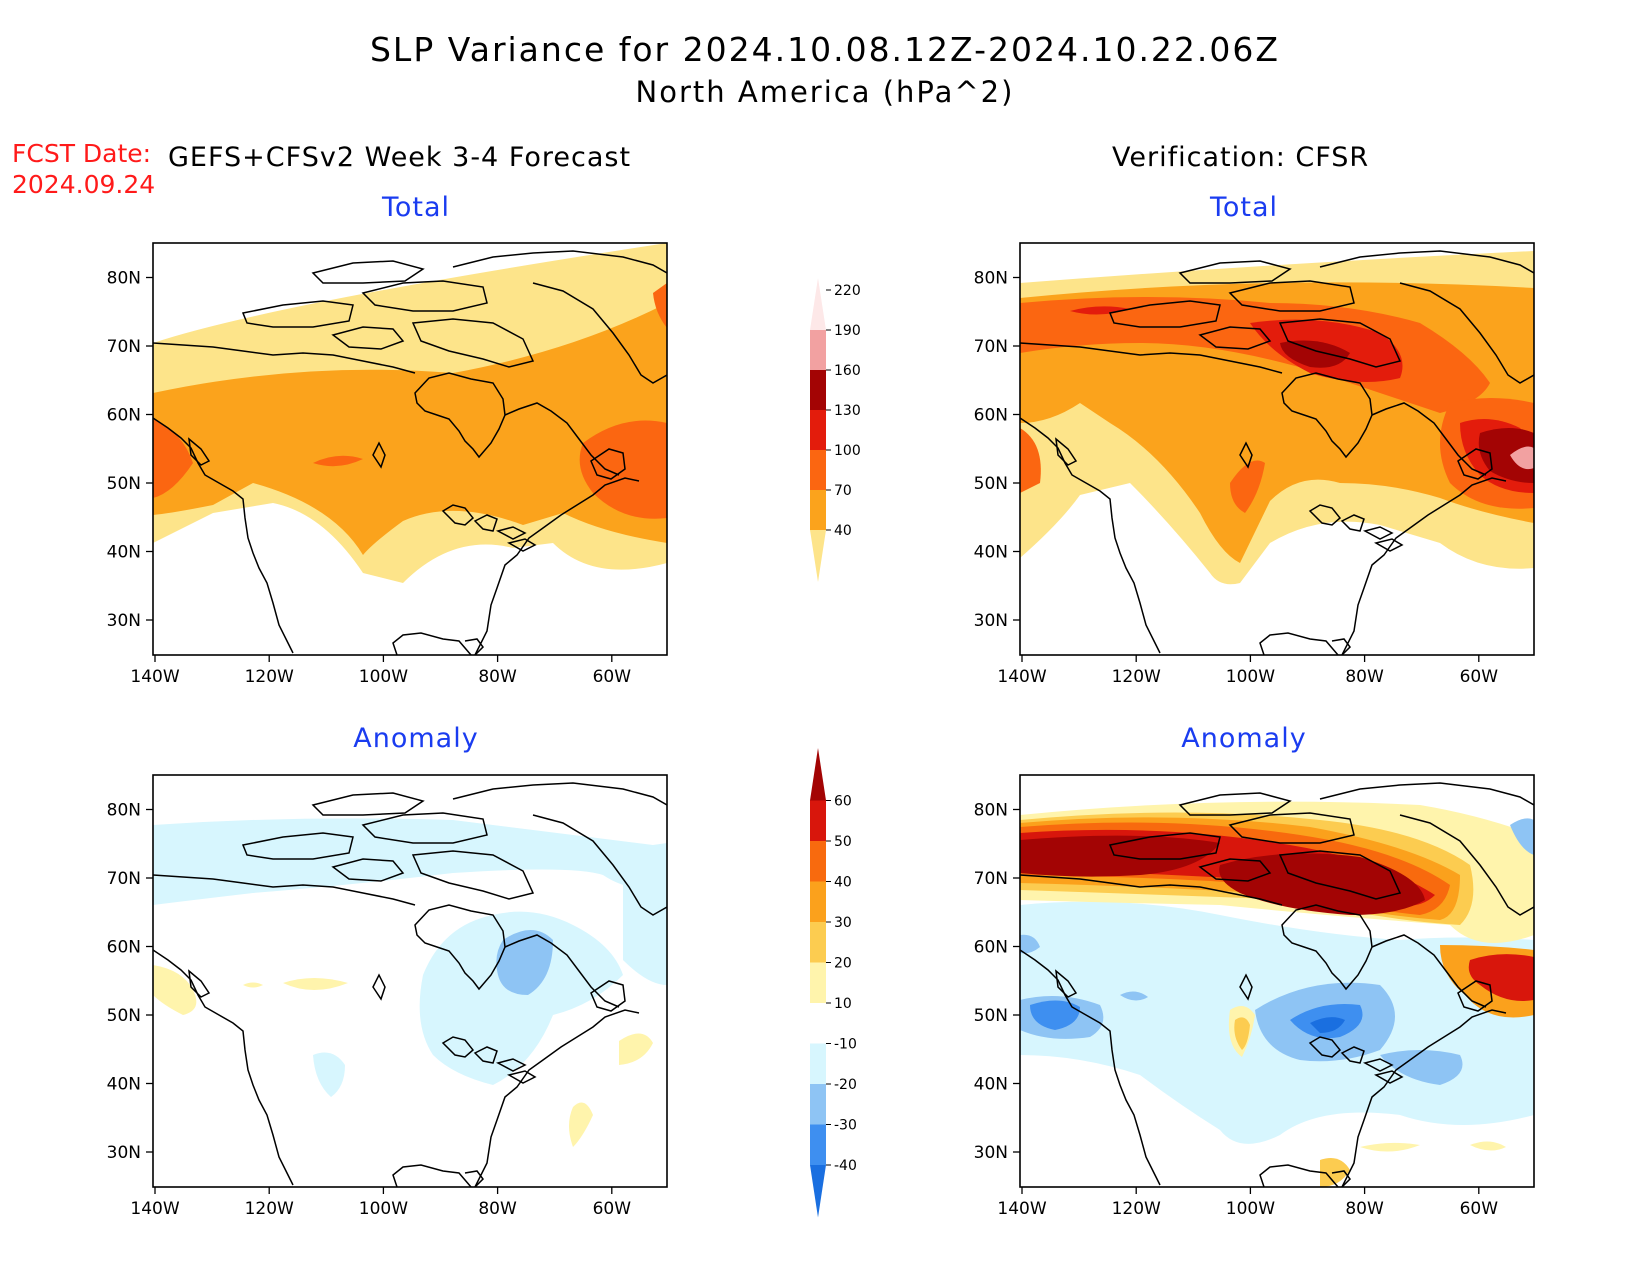  What do you see at coordinates (1136, 677) in the screenshot?
I see `verification-total-lon-tick-120W: 120W` at bounding box center [1136, 677].